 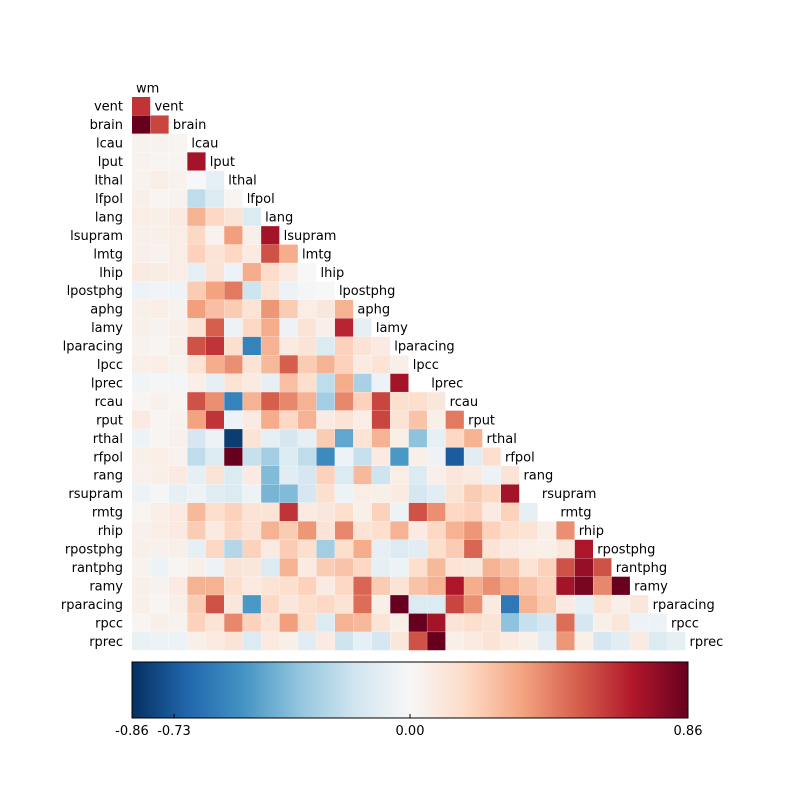 I want to click on colorbar-gradient, so click(x=410, y=690).